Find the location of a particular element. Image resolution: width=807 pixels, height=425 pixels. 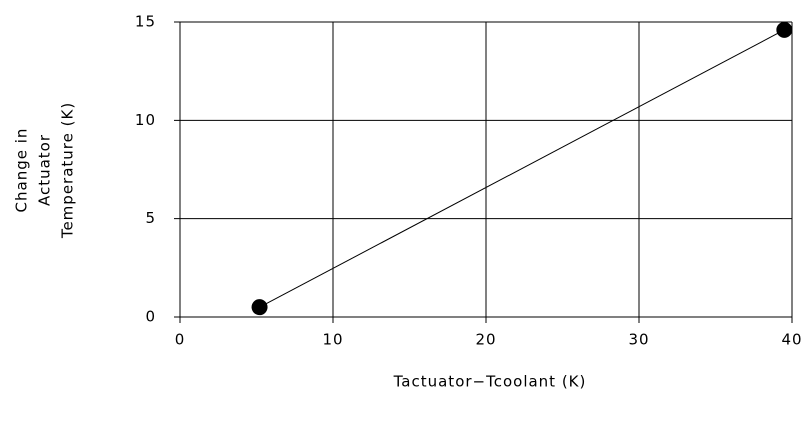

y-axis-label: Actuator is located at coordinates (45, 170).